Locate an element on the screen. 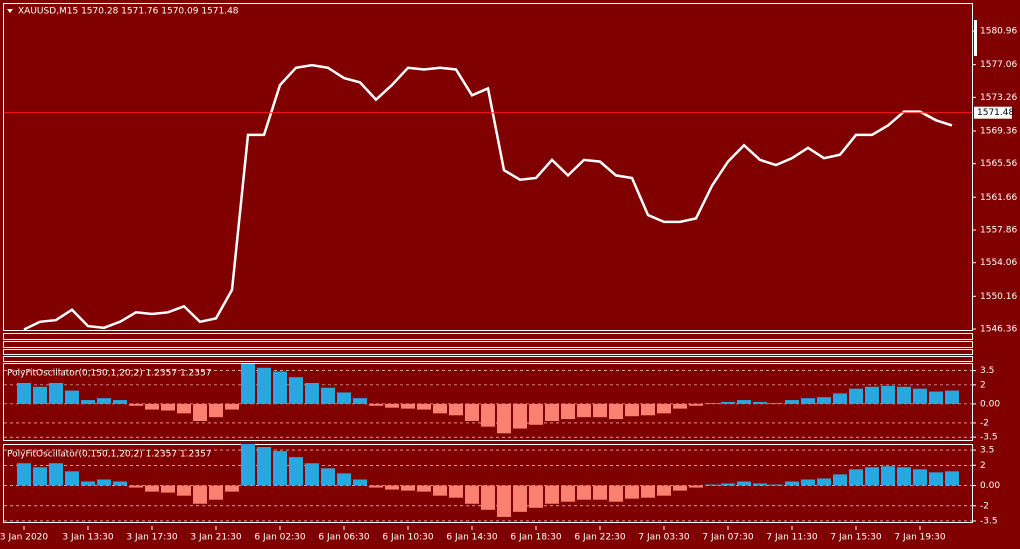 The width and height of the screenshot is (1020, 549). current-price-box is located at coordinates (993, 112).